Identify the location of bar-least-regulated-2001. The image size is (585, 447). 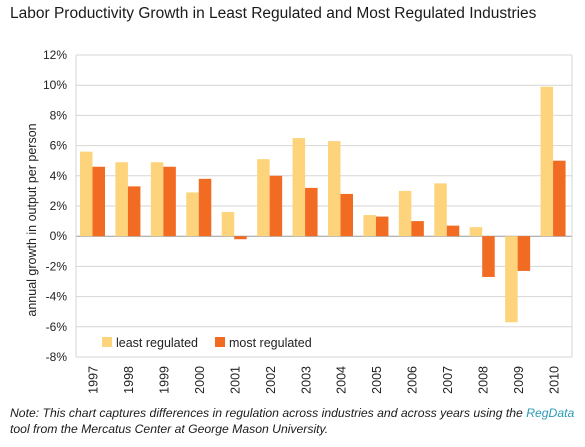
(228, 224).